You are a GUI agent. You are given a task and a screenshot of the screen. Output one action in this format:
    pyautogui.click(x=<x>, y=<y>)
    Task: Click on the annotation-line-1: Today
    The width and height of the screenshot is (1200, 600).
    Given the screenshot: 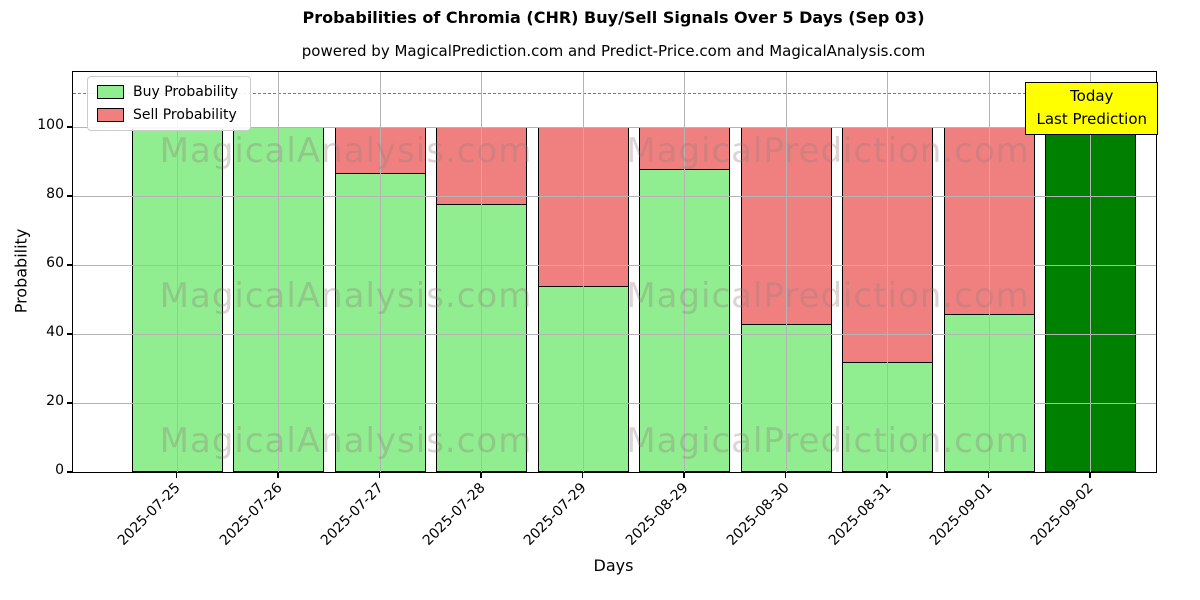 What is the action you would take?
    pyautogui.click(x=1092, y=96)
    